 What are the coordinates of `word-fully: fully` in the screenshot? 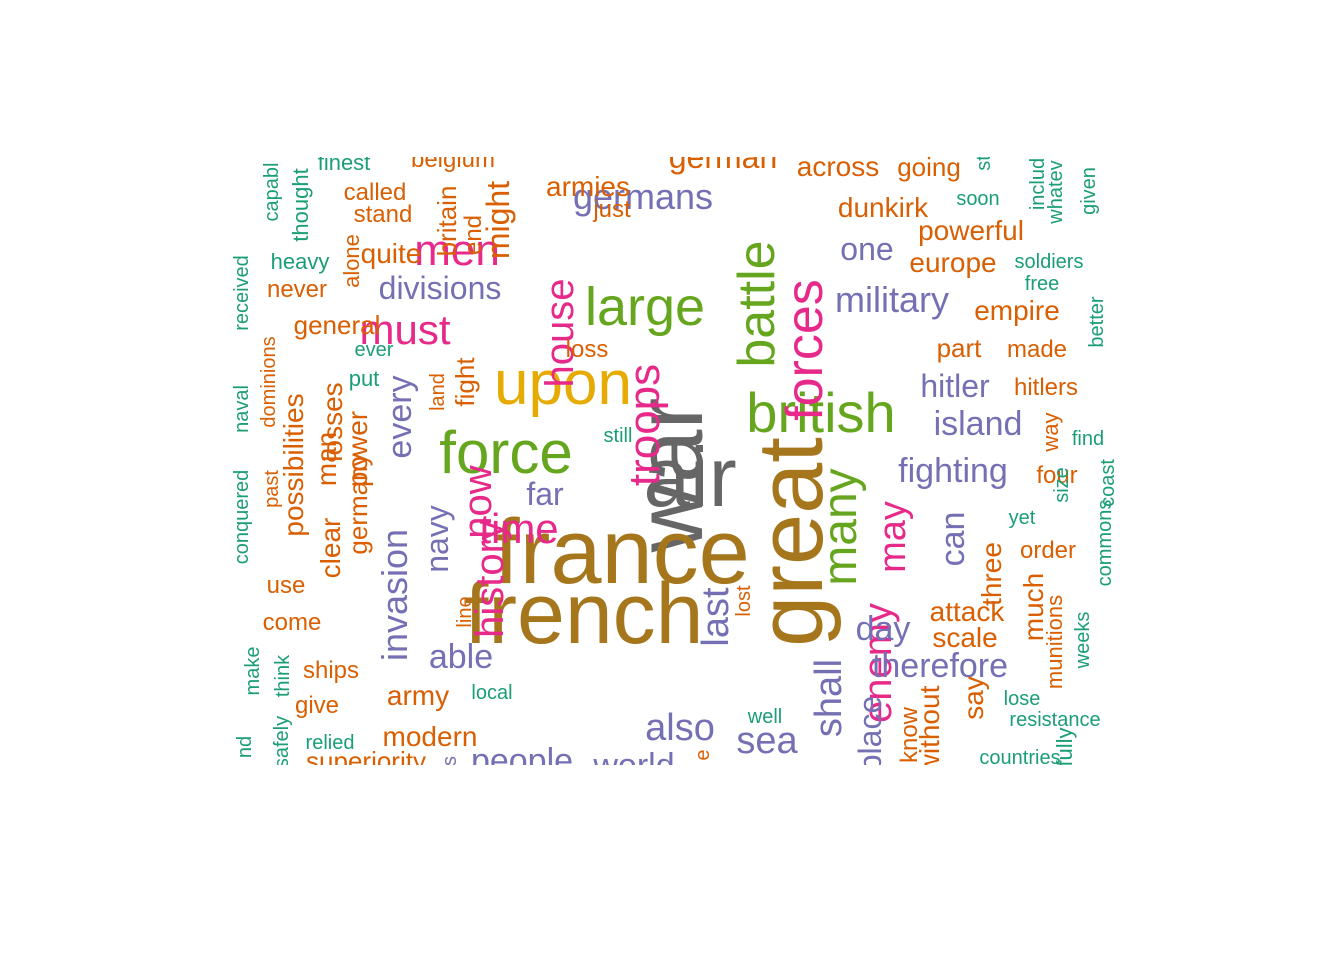 It's located at (1064, 746).